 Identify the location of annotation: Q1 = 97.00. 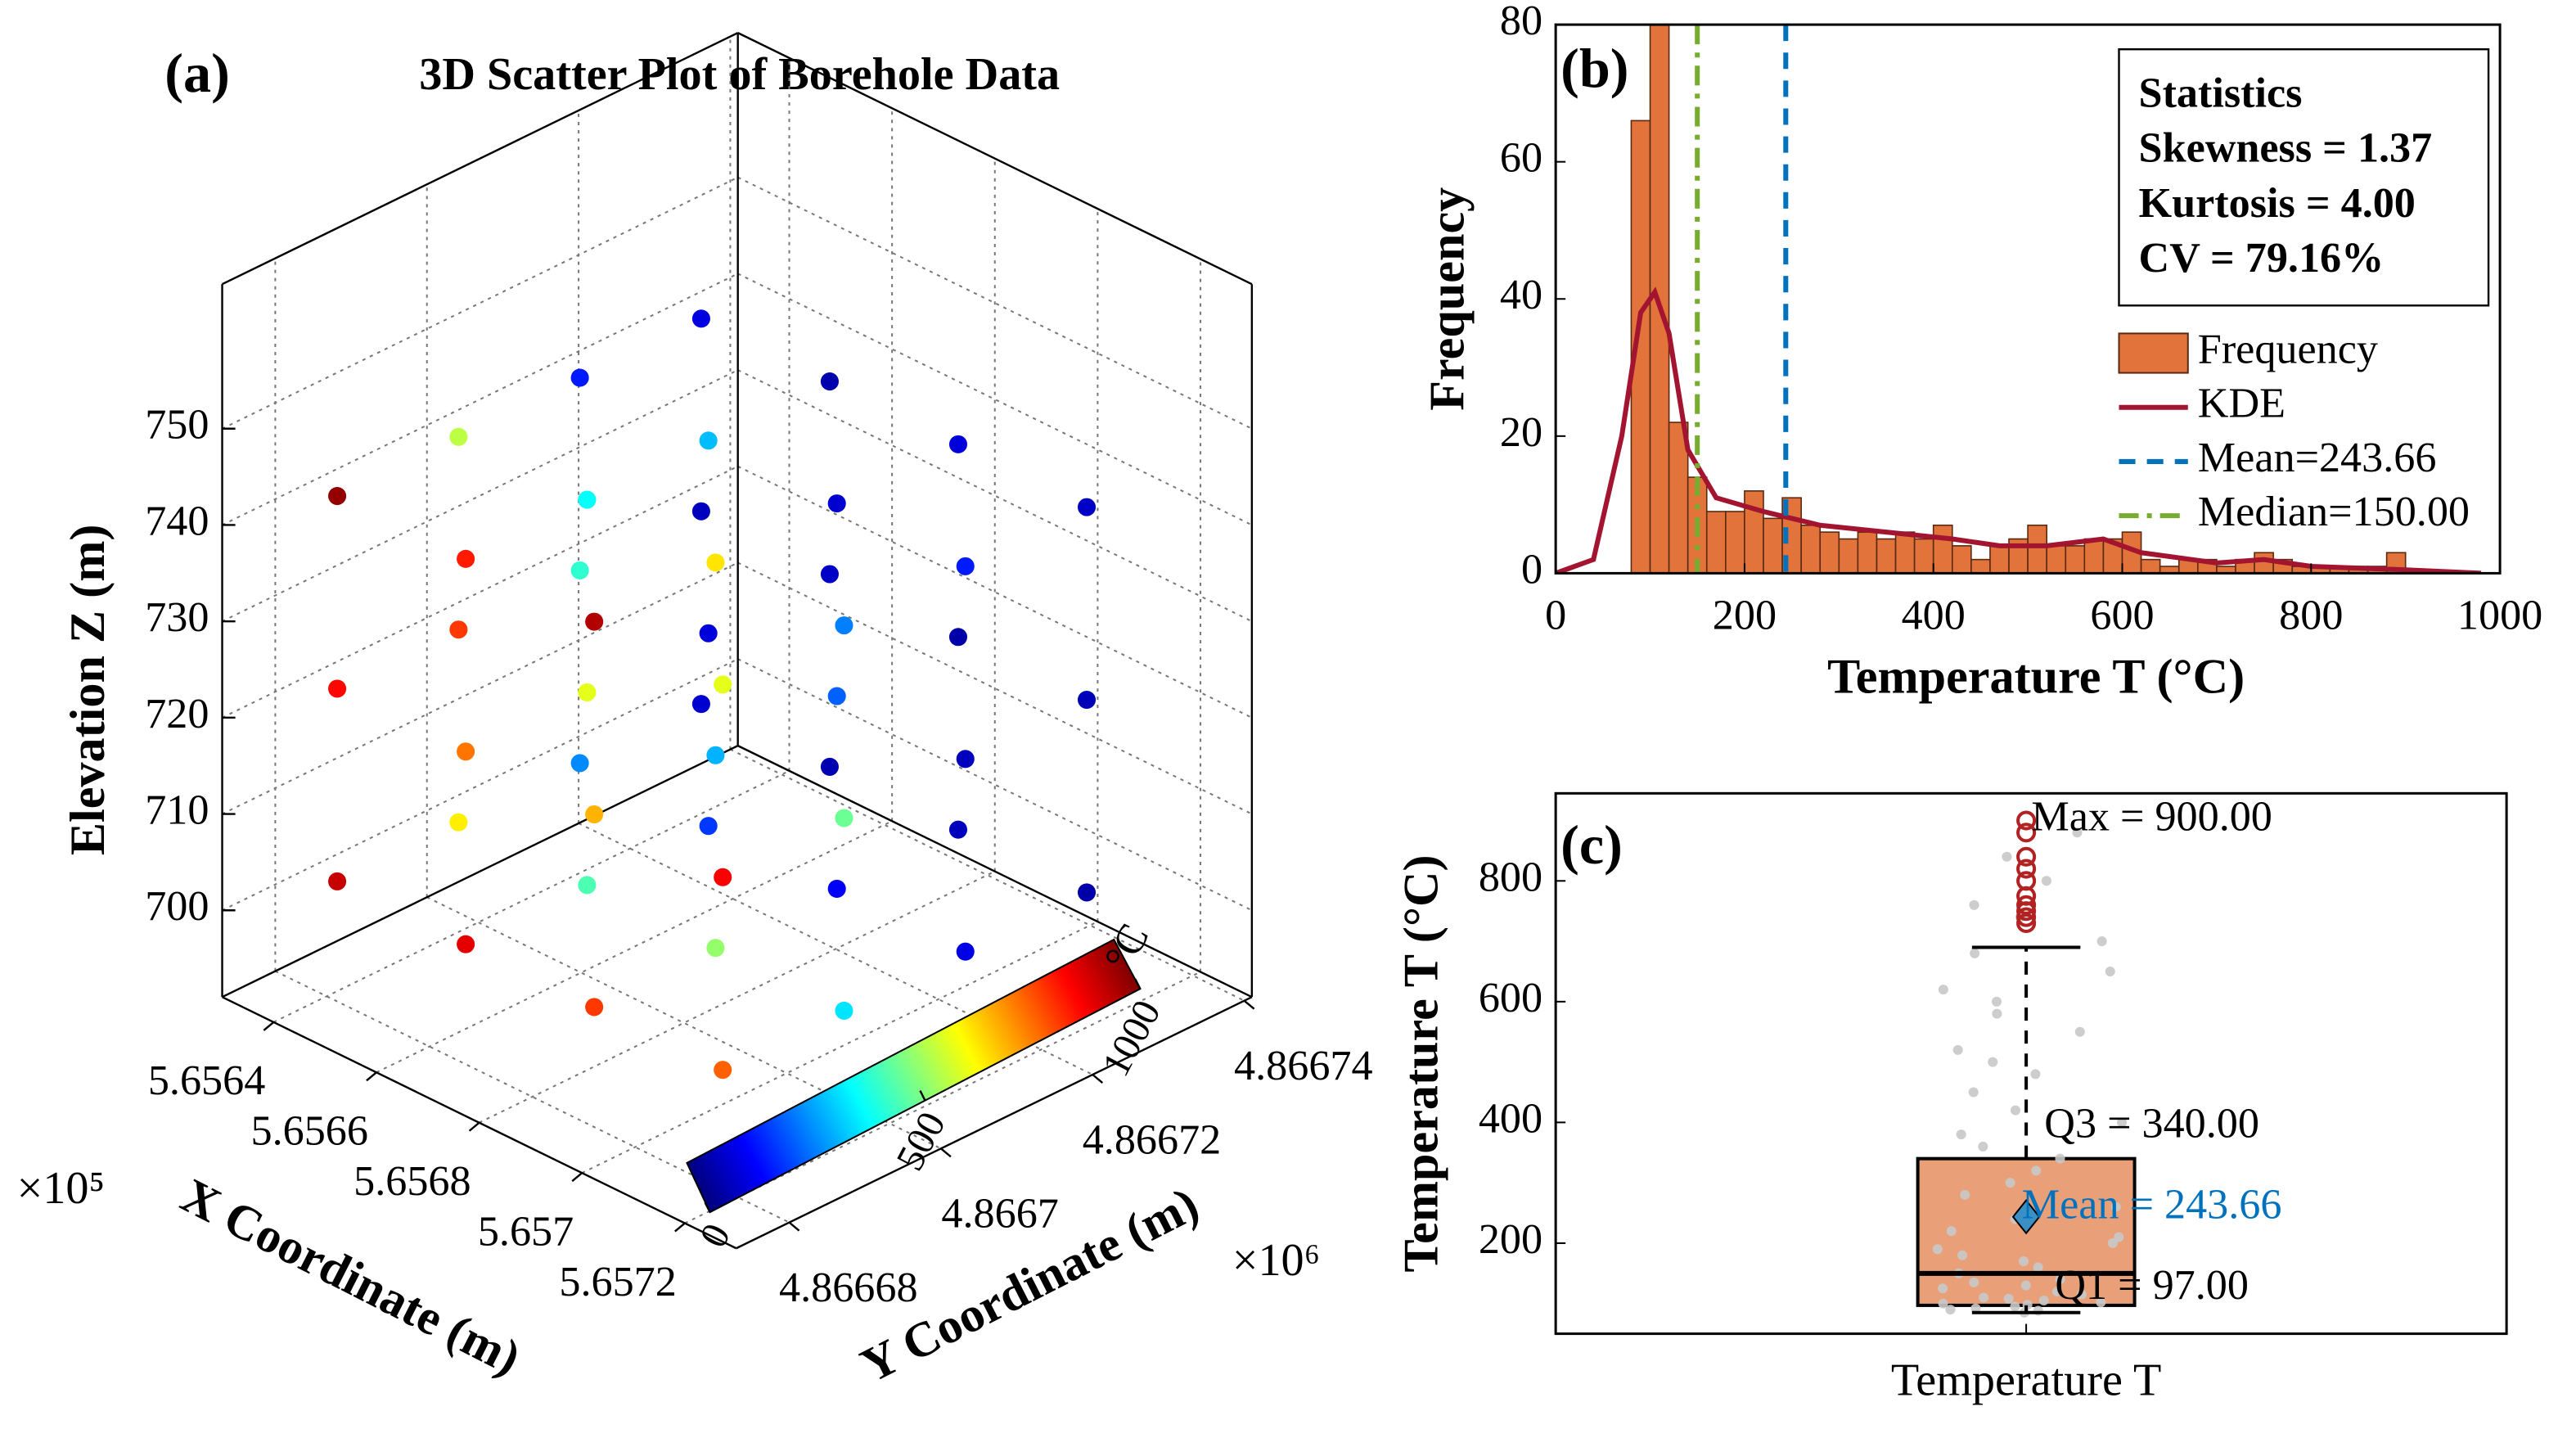
(2152, 1285).